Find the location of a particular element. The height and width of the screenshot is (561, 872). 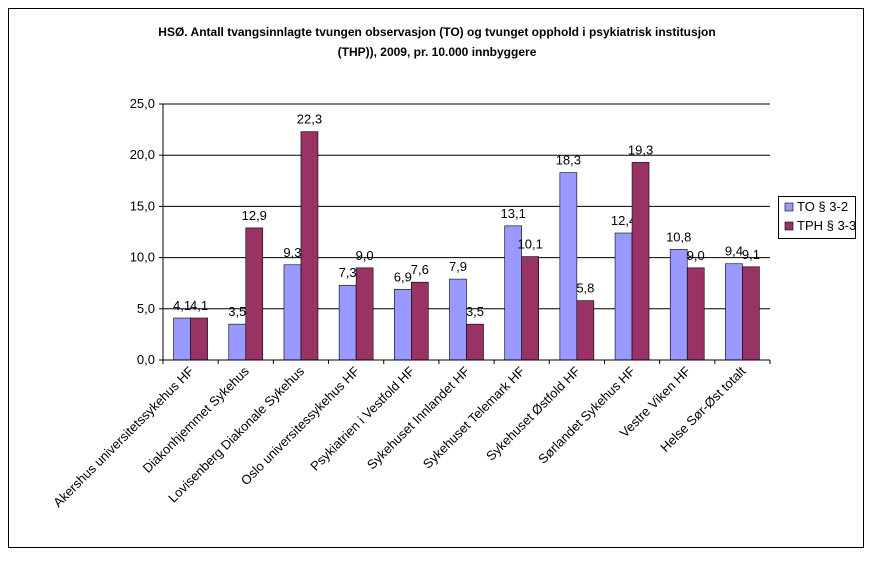

value-label: 9,4 is located at coordinates (734, 251).